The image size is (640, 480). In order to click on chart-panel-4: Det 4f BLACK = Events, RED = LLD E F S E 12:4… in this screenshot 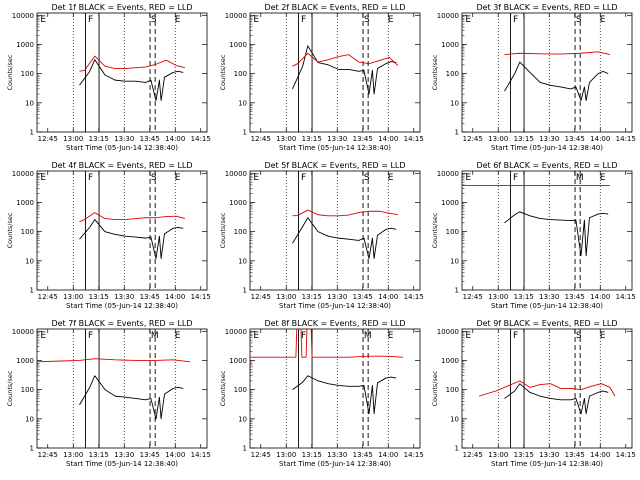, I will do `click(108, 235)`.